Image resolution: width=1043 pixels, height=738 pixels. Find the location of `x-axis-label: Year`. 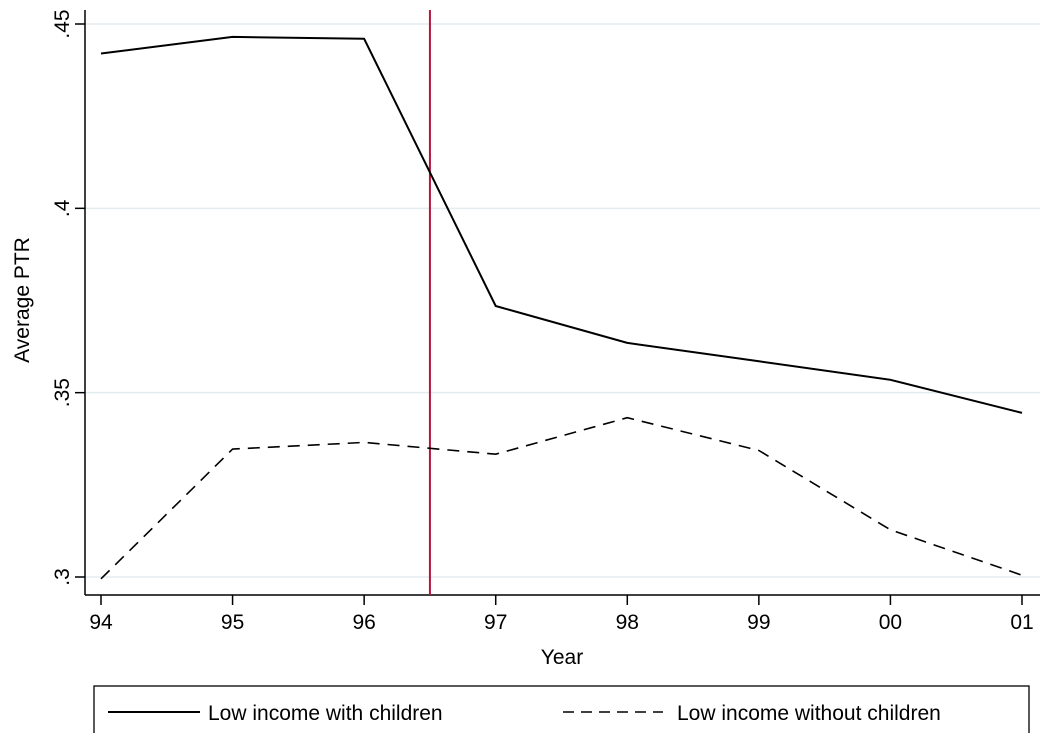

x-axis-label: Year is located at coordinates (562, 657).